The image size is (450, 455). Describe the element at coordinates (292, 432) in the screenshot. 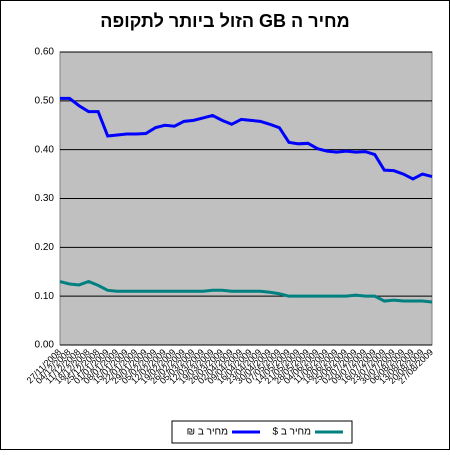

I see `legend-label: מחיר ב $` at that location.